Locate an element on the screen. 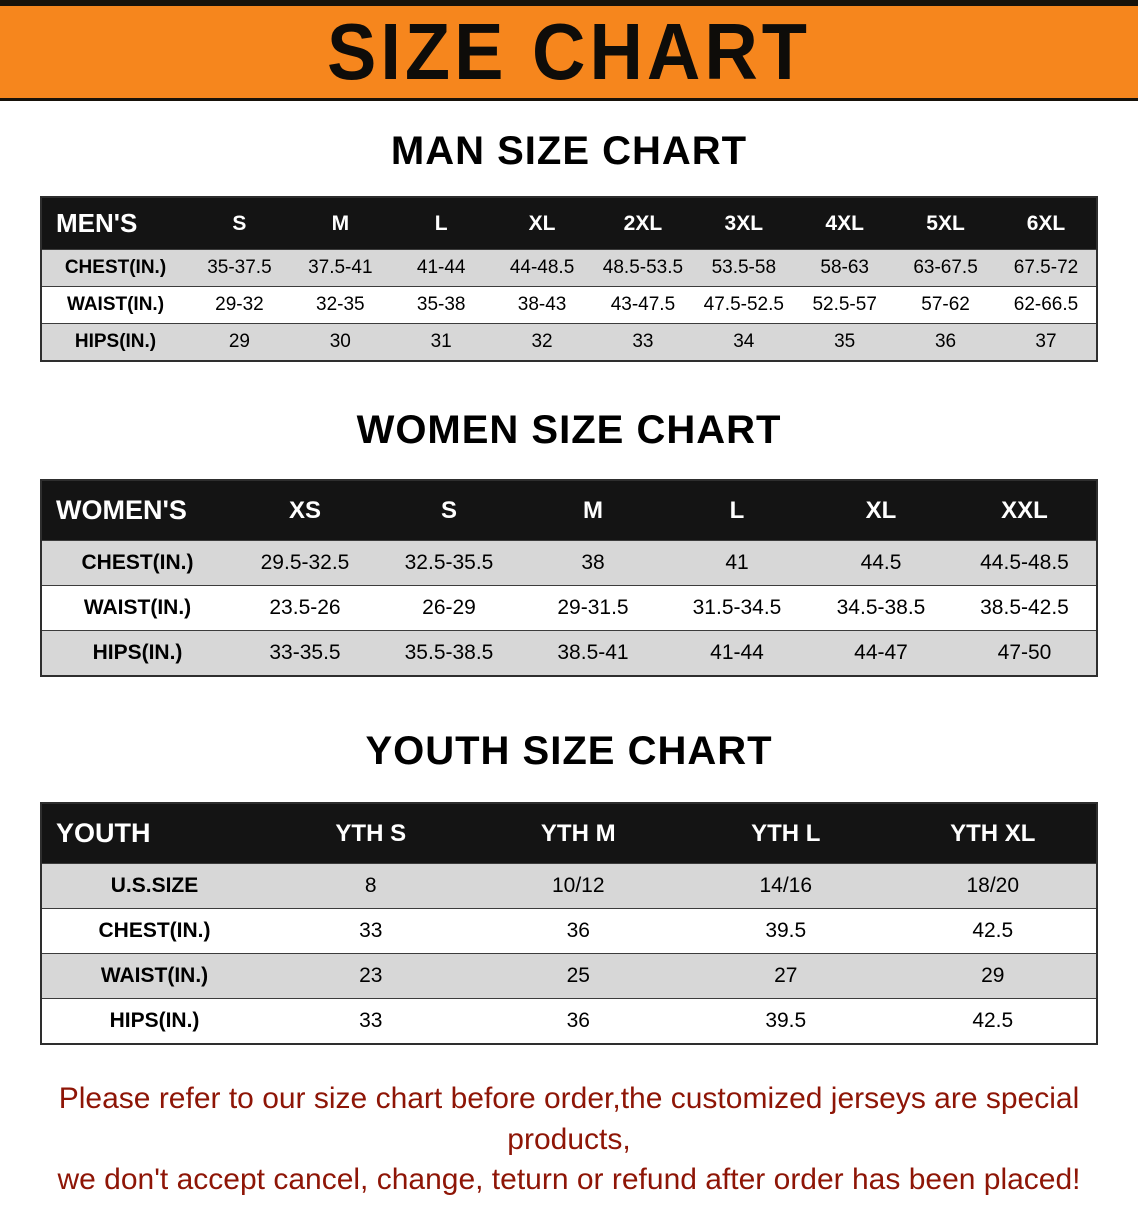  size-value-cell: 53.5-58 is located at coordinates (744, 268).